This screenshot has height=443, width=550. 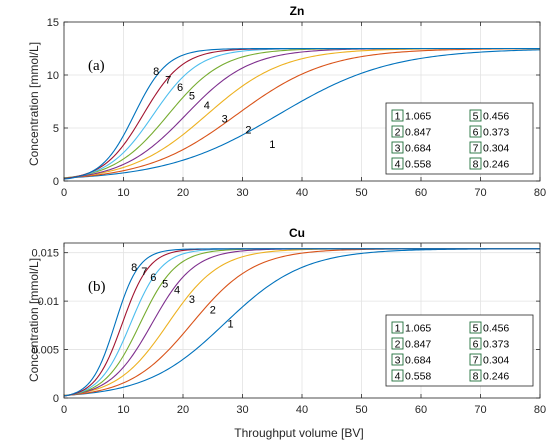 What do you see at coordinates (45, 254) in the screenshot?
I see `y-tick-label: 0.015` at bounding box center [45, 254].